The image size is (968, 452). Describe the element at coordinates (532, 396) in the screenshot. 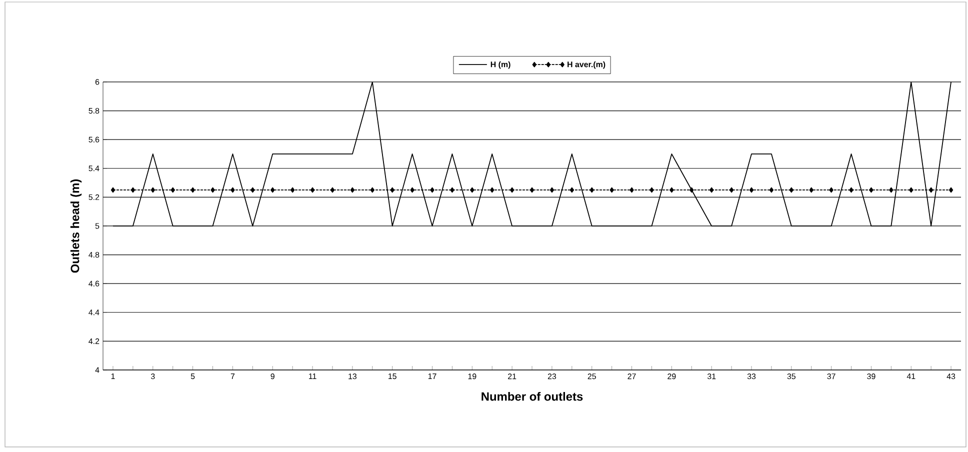

I see `x-axis-title: Number of outlets` at that location.